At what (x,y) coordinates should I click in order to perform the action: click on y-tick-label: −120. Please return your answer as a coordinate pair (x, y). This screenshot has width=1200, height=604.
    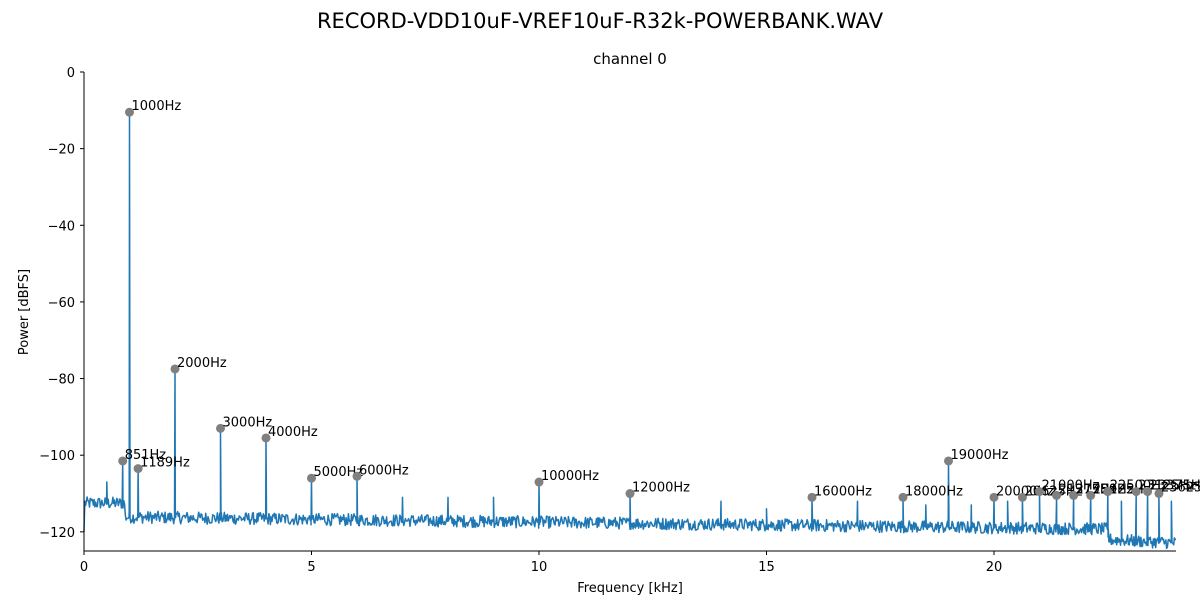
    Looking at the image, I should click on (57, 533).